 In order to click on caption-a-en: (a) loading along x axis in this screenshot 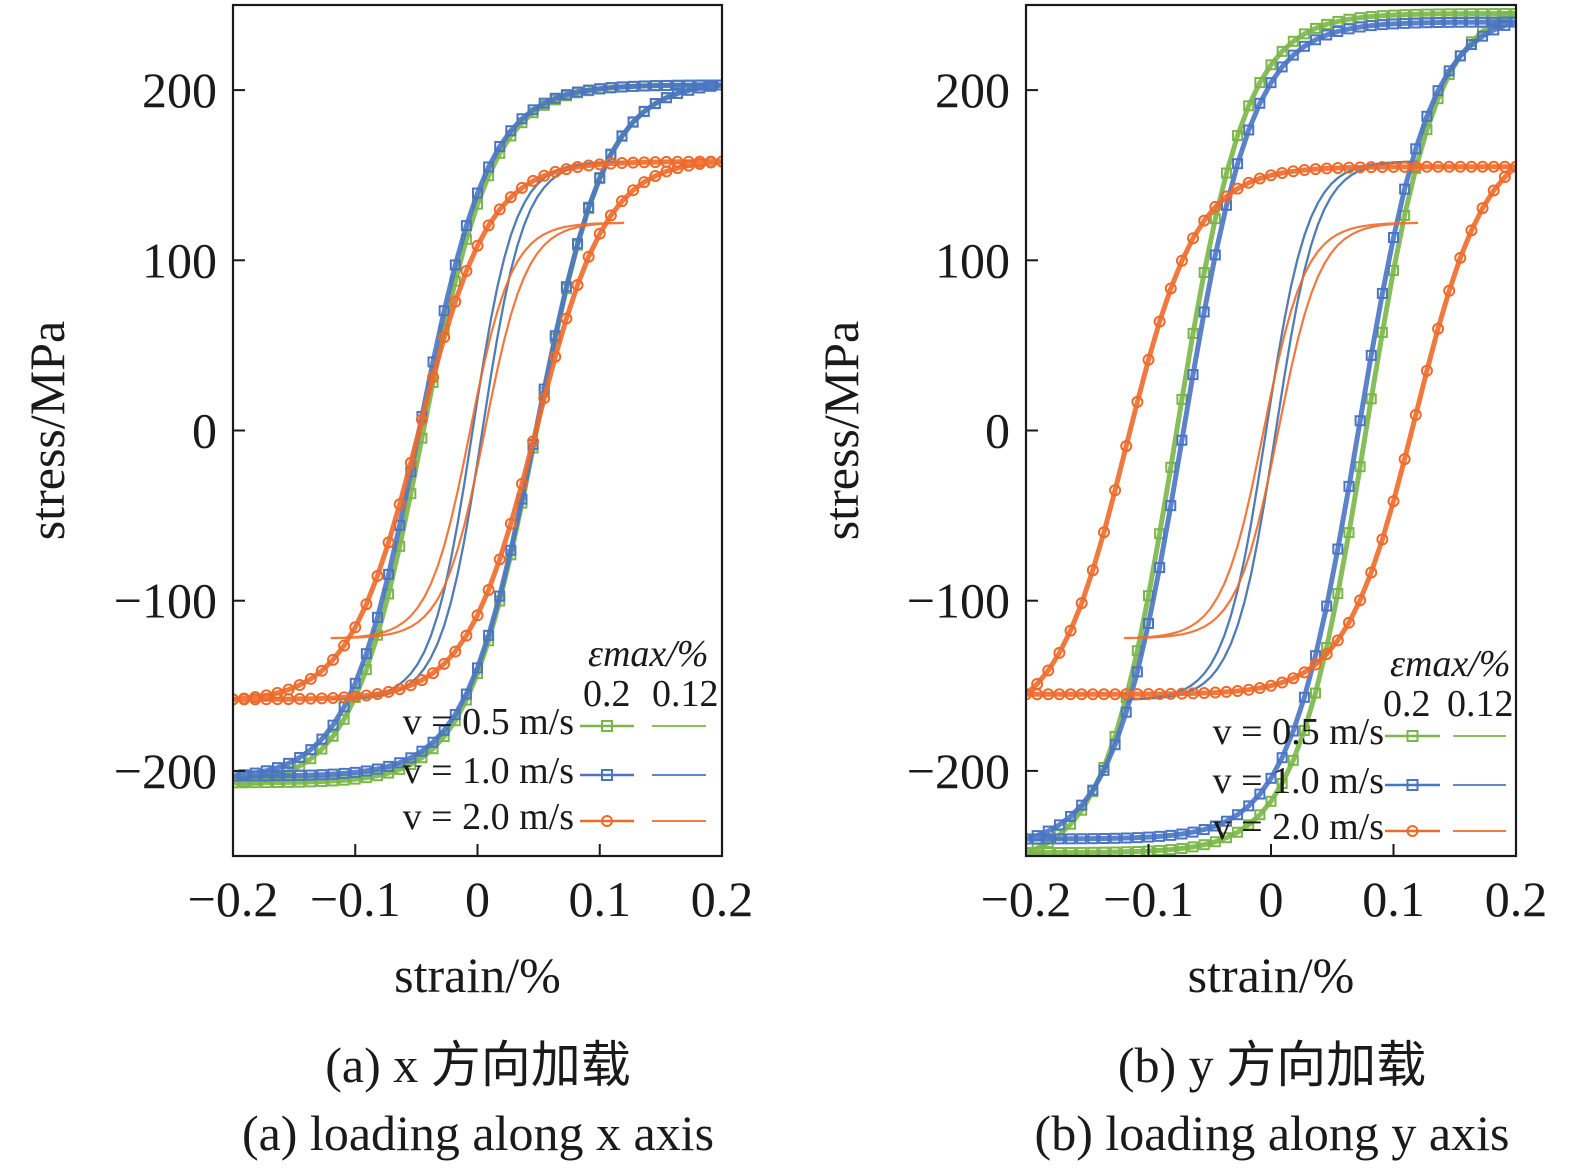, I will do `click(478, 1133)`.